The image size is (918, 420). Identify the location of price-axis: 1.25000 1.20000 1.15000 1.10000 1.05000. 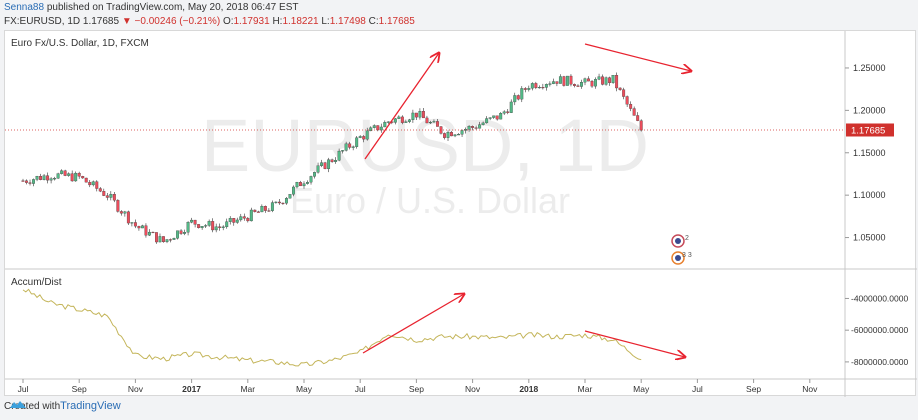
(865, 153).